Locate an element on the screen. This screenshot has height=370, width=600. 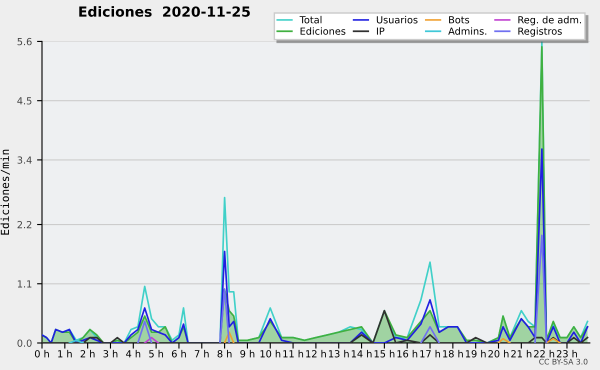
y-axis-title: Ediciones/min is located at coordinates (5, 192).